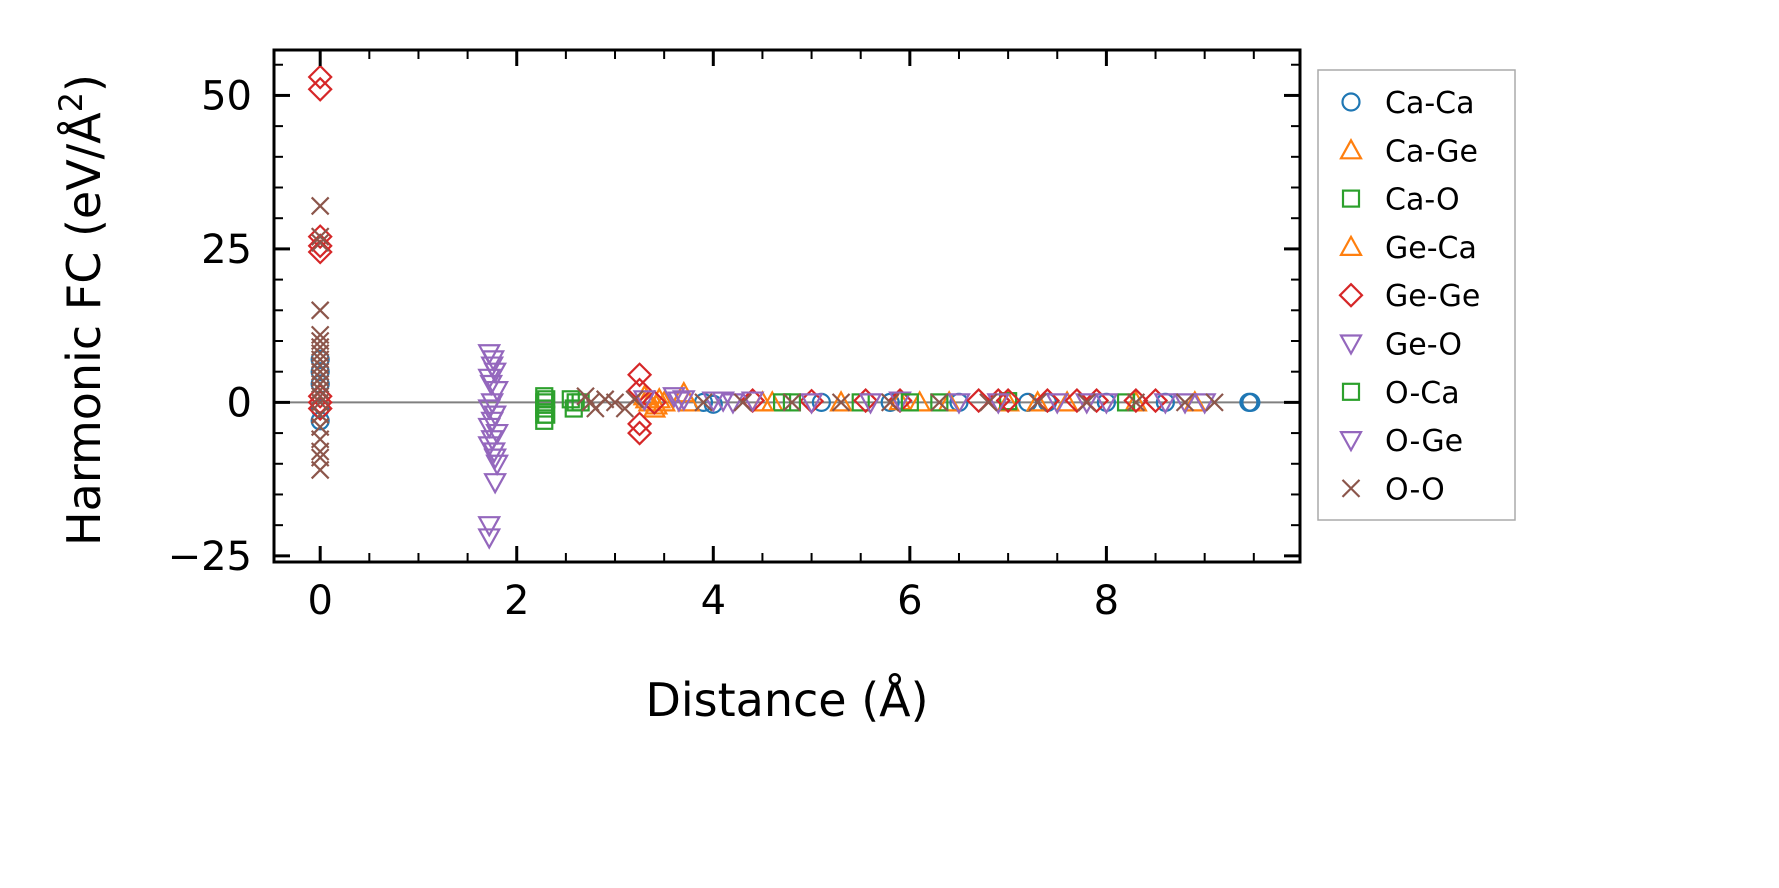 This screenshot has height=888, width=1779. What do you see at coordinates (1431, 248) in the screenshot?
I see `legend-label: Ge-Ca` at bounding box center [1431, 248].